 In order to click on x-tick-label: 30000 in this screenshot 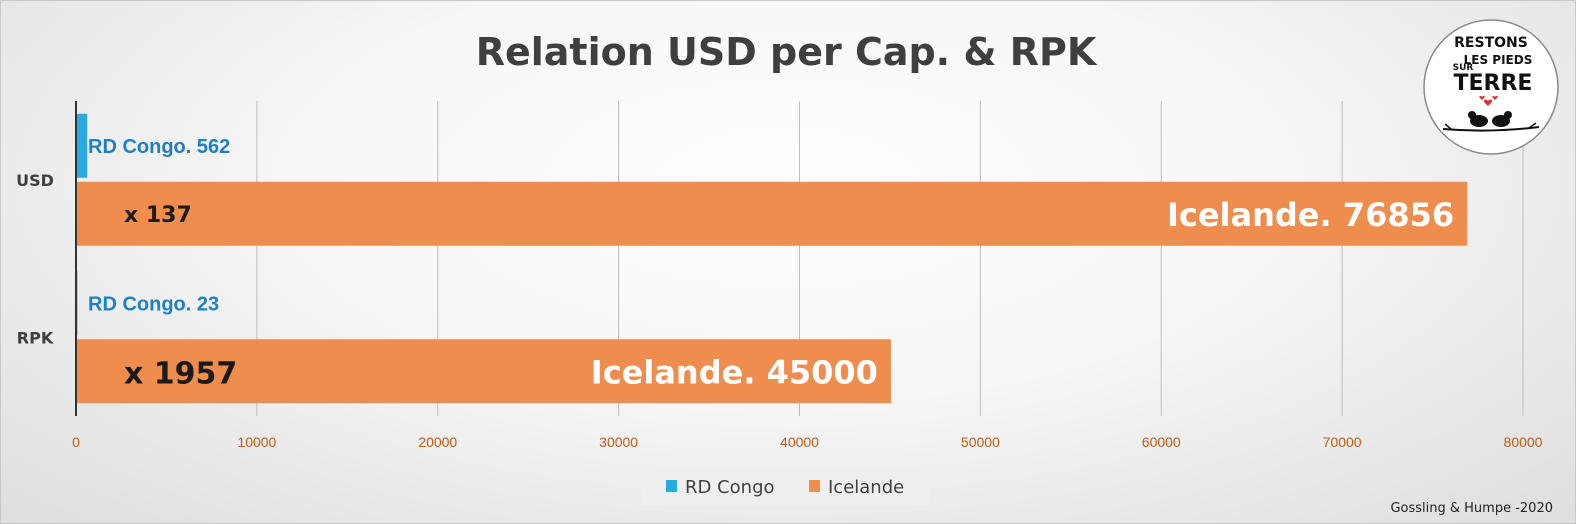, I will do `click(618, 442)`.